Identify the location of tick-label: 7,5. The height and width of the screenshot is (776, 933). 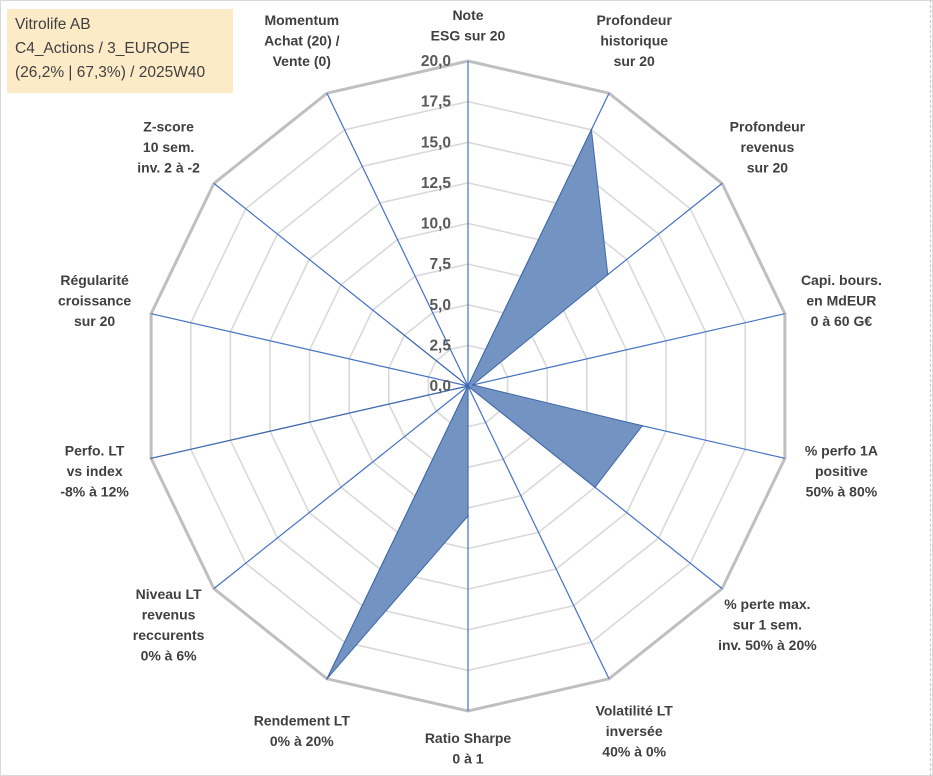
(440, 264).